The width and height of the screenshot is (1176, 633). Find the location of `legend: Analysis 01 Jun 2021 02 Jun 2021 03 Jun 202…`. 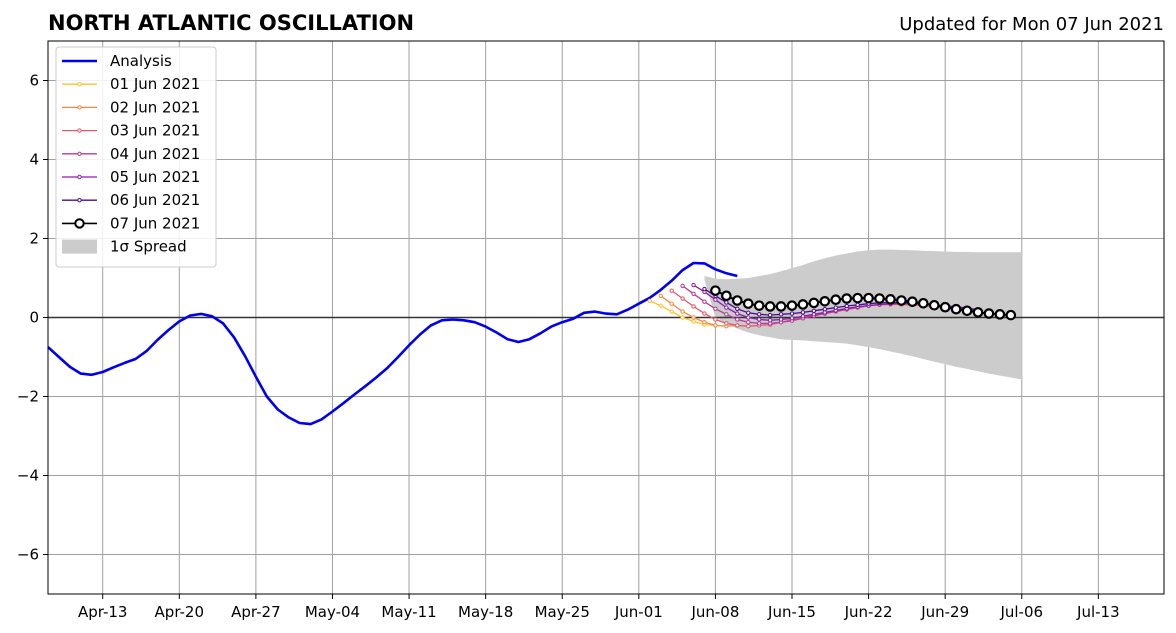

legend: Analysis 01 Jun 2021 02 Jun 2021 03 Jun 202… is located at coordinates (136, 157).